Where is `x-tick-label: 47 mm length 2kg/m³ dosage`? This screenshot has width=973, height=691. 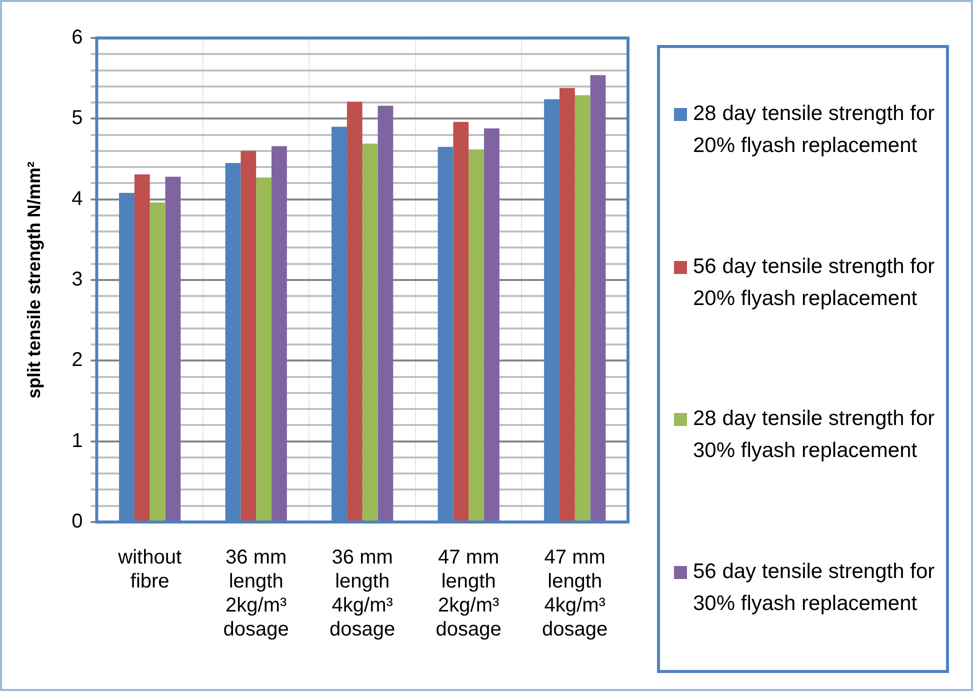
x-tick-label: 47 mm length 2kg/m³ dosage is located at coordinates (469, 593).